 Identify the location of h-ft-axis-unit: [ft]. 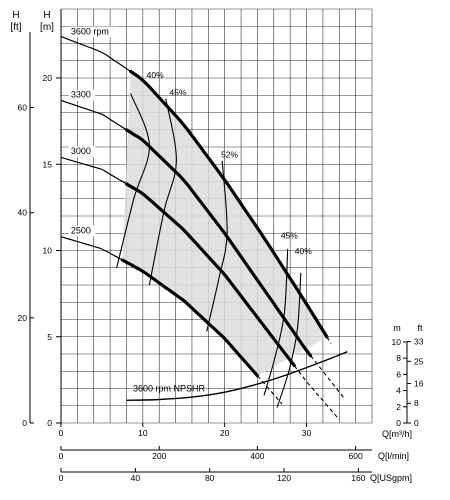
(15, 27).